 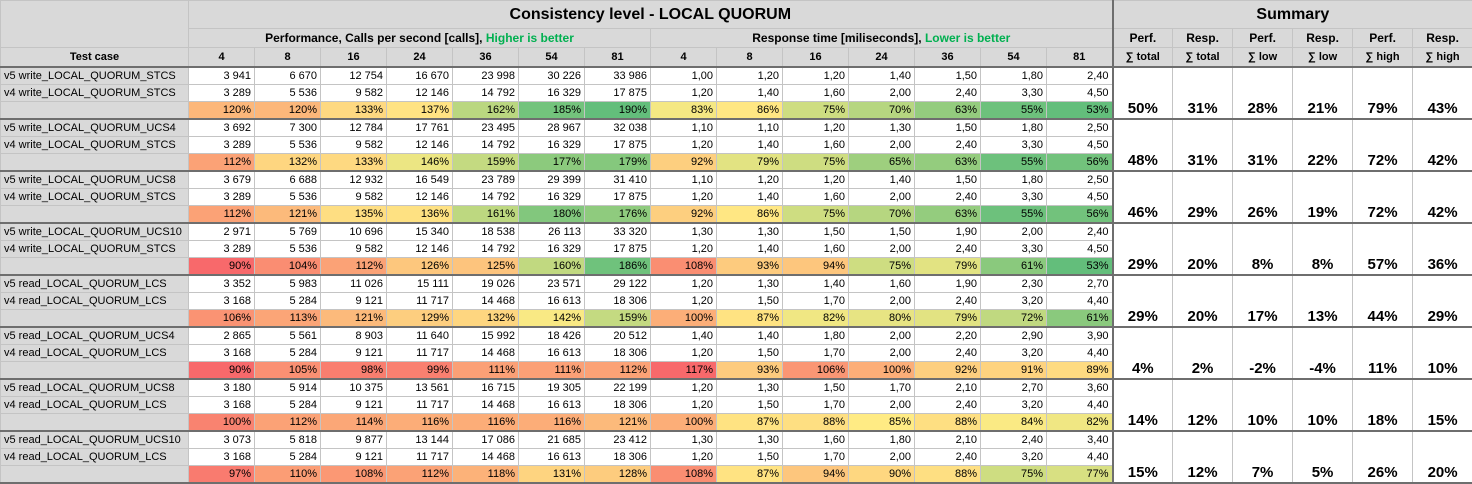 What do you see at coordinates (486, 284) in the screenshot?
I see `perf-cell: 19 026` at bounding box center [486, 284].